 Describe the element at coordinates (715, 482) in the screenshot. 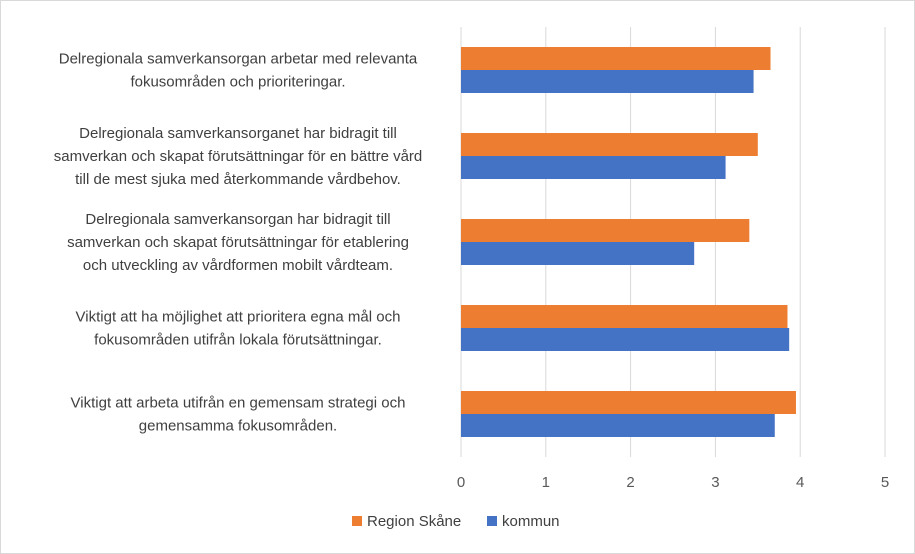

I see `x-tick-label: 3` at that location.